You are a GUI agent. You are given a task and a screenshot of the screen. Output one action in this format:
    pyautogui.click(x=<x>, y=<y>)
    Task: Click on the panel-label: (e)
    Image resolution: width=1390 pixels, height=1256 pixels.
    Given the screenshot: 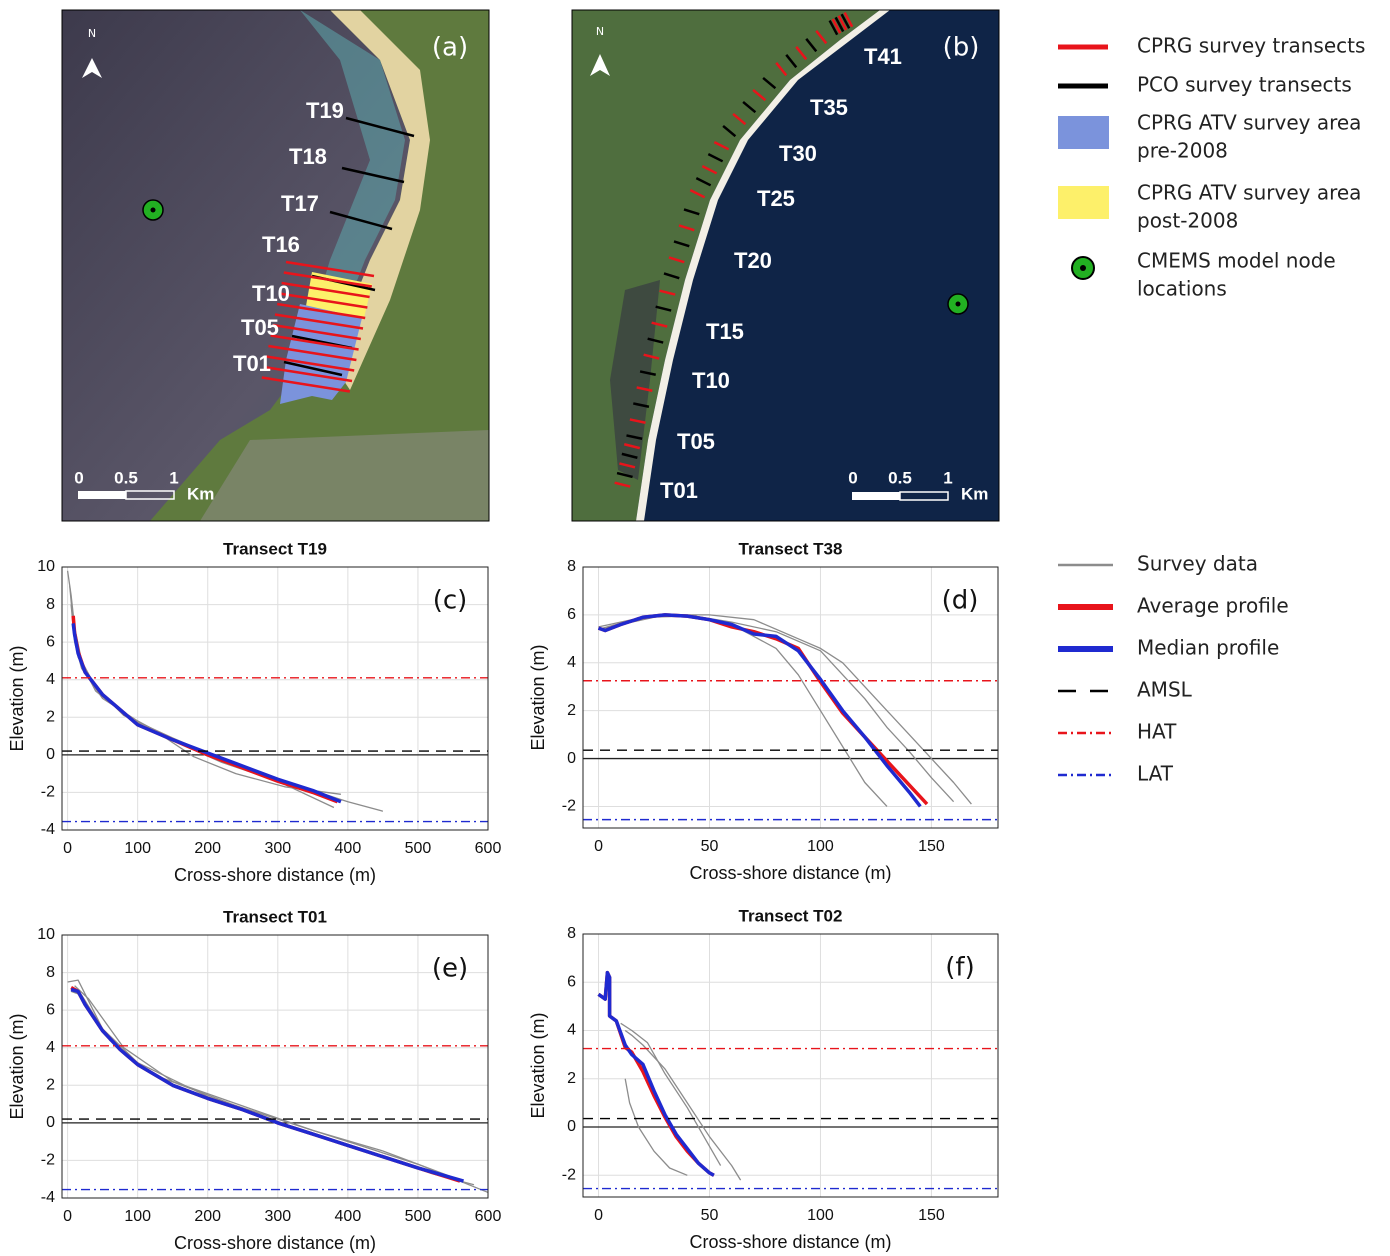 What is the action you would take?
    pyautogui.click(x=450, y=969)
    